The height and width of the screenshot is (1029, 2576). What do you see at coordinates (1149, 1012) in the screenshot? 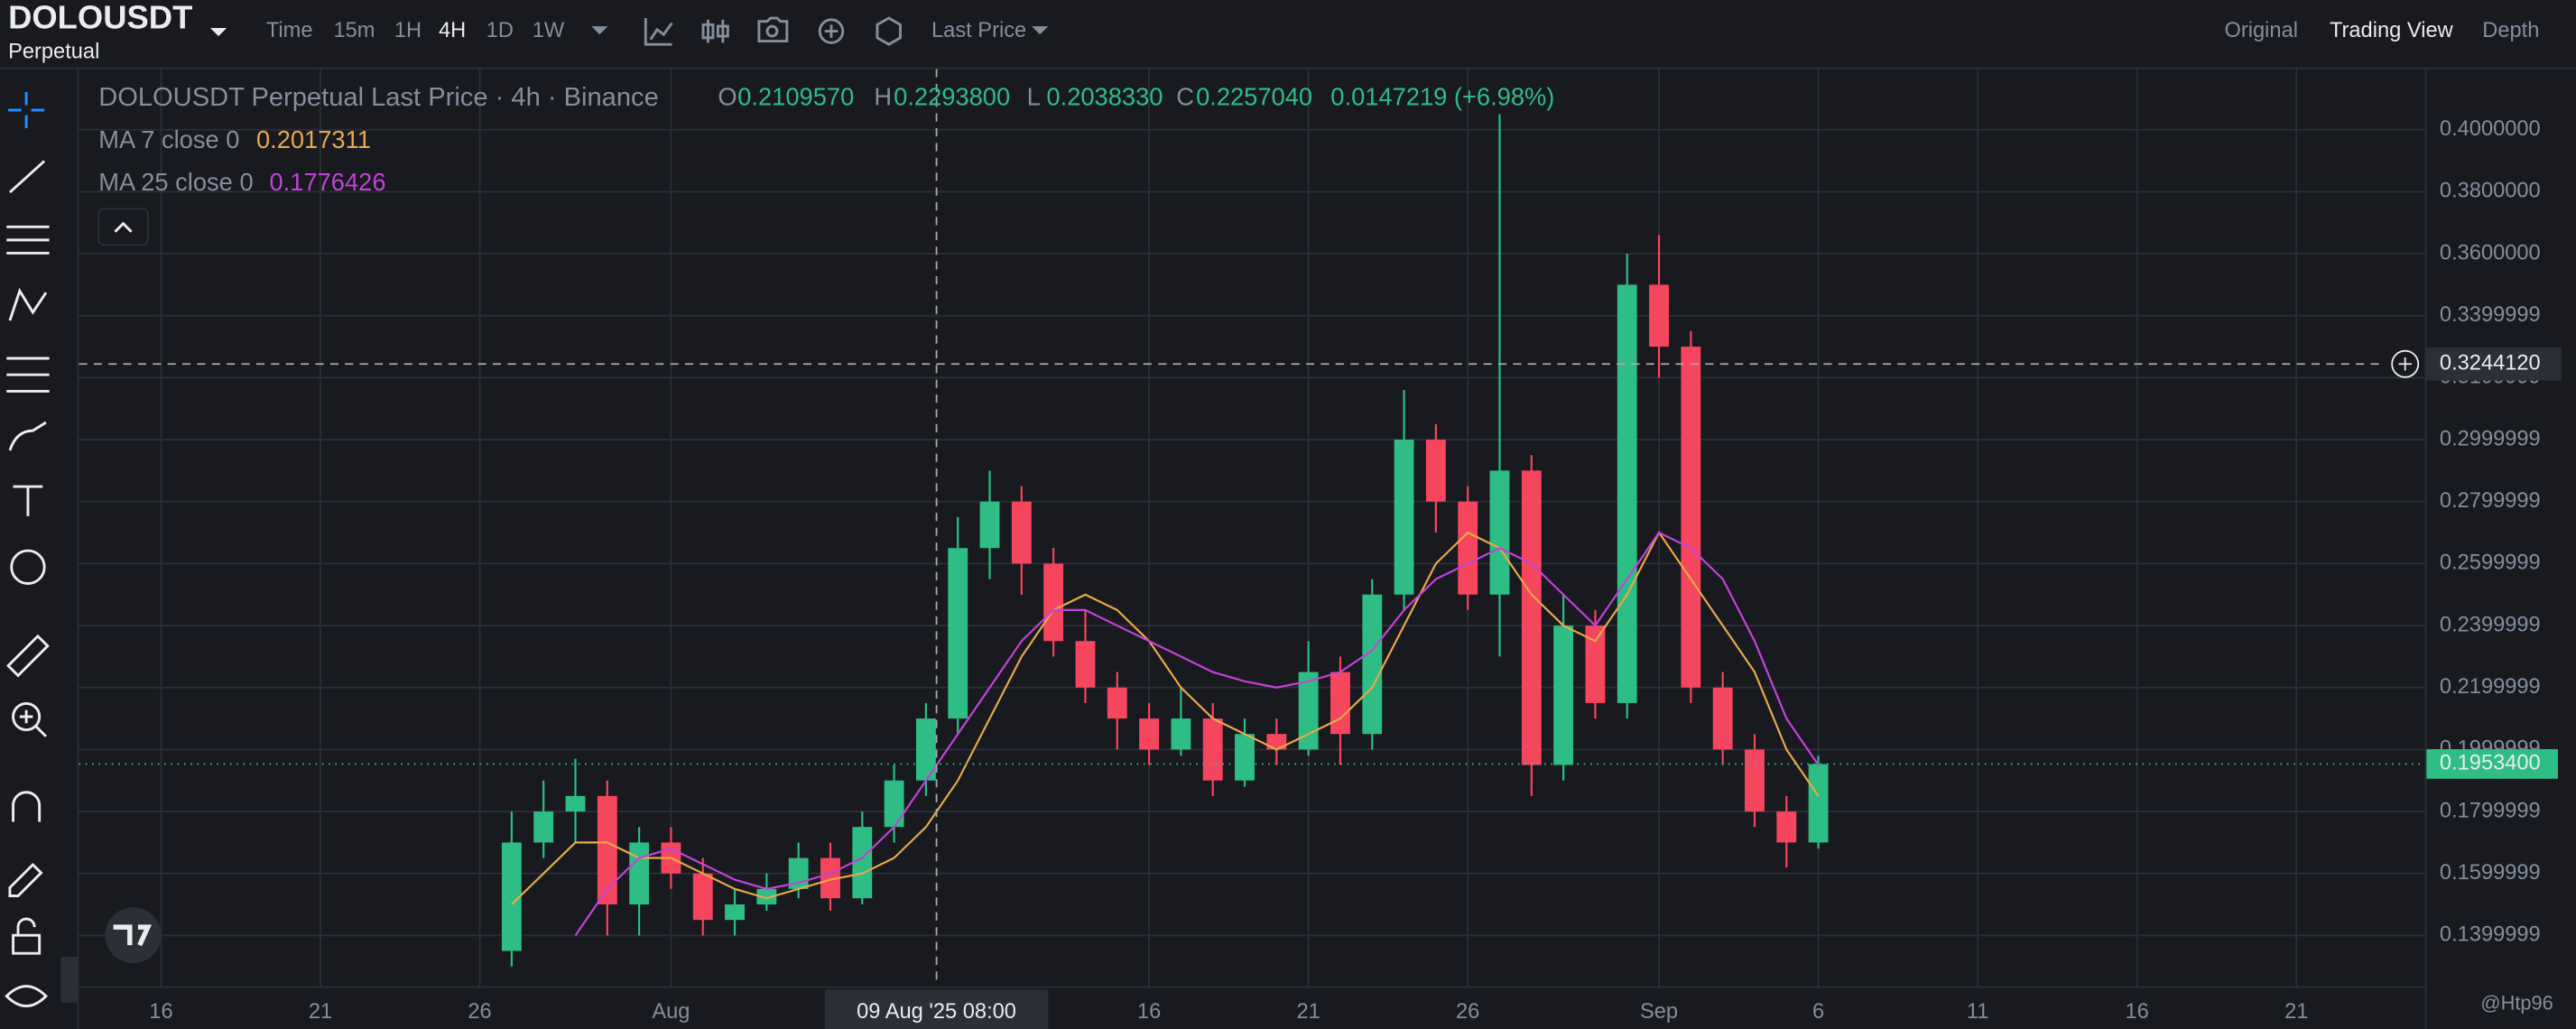
I see `x-tick-label: 16` at bounding box center [1149, 1012].